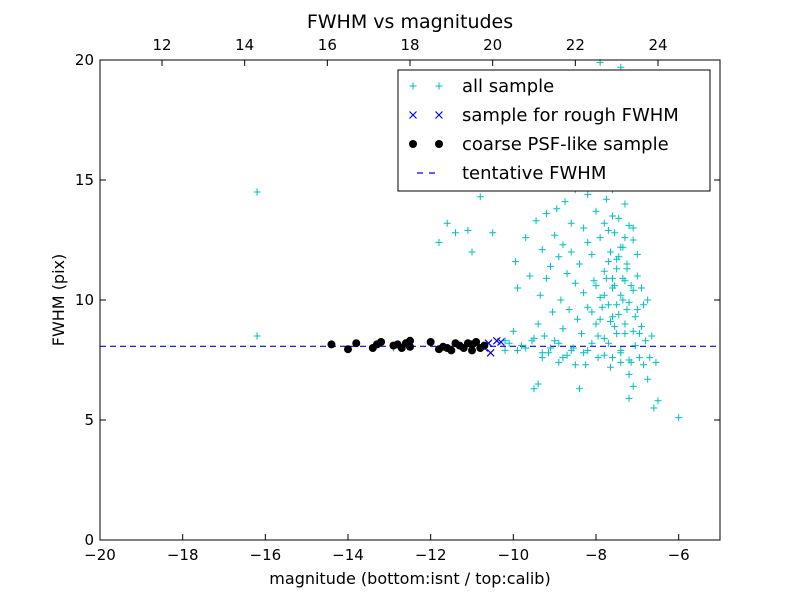 The width and height of the screenshot is (800, 600). What do you see at coordinates (679, 555) in the screenshot?
I see `x-tick-label: −6` at bounding box center [679, 555].